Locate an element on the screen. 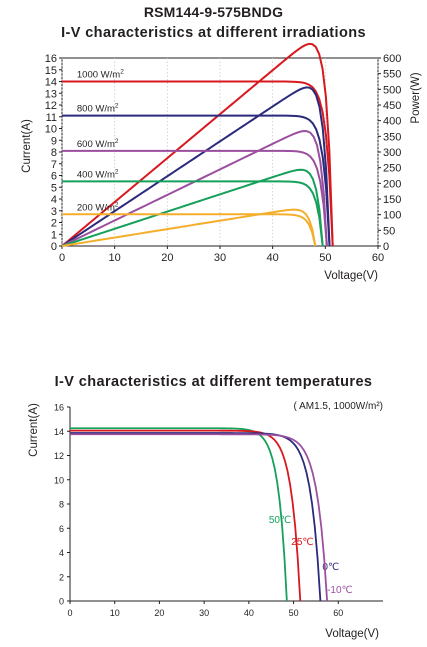 Image resolution: width=427 pixels, height=647 pixels. irradiance-label: 600 W/m2 is located at coordinates (98, 144).